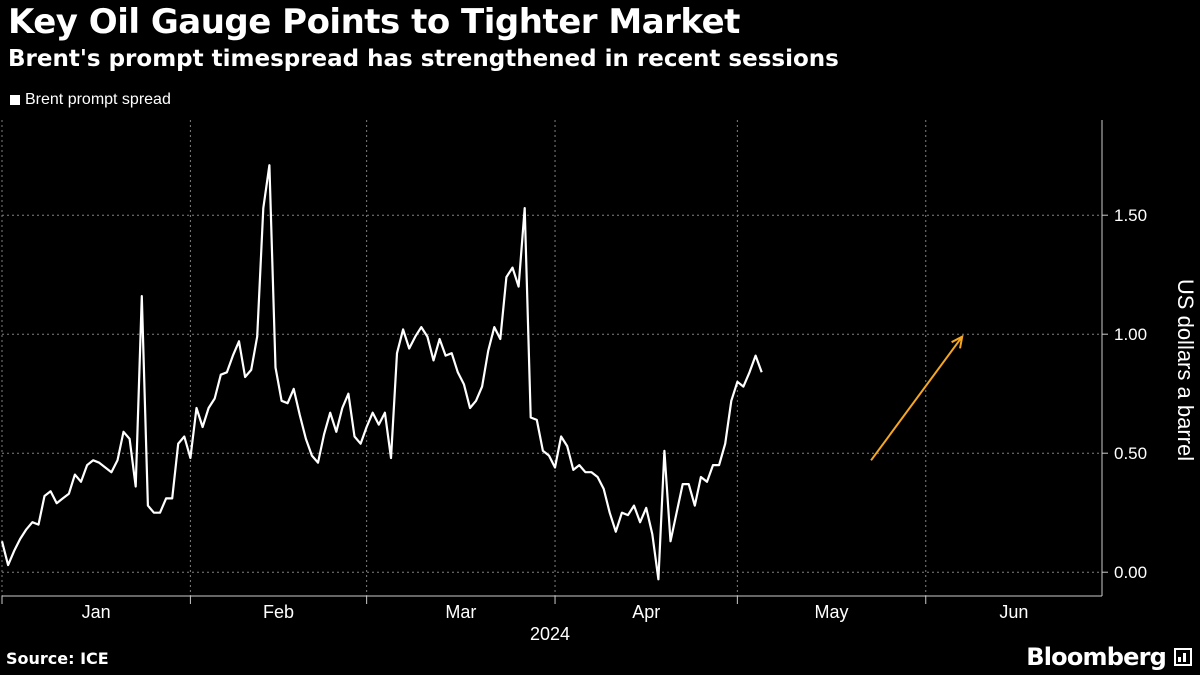 The image size is (1200, 675). I want to click on trend-arrow-head, so click(957, 341).